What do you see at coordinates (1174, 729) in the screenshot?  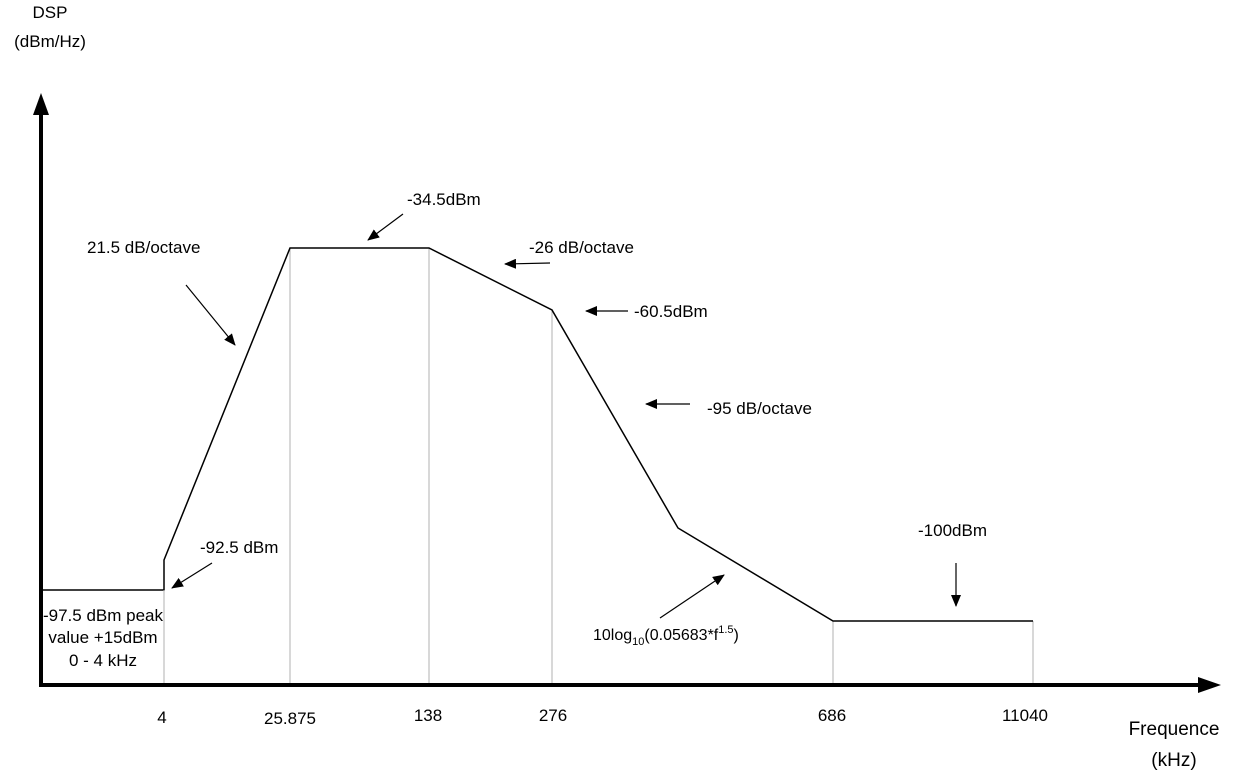 I see `x-axis-title-line1: Frequence` at bounding box center [1174, 729].